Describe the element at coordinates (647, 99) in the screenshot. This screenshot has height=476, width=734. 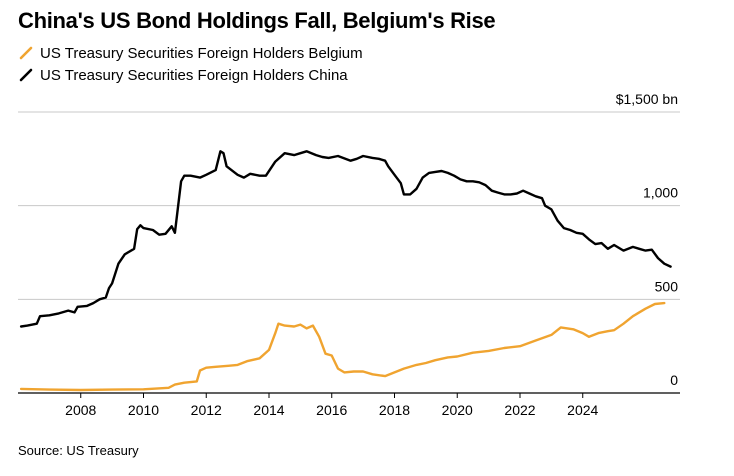
I see `y-tick-label-1500: $1,500 bn` at that location.